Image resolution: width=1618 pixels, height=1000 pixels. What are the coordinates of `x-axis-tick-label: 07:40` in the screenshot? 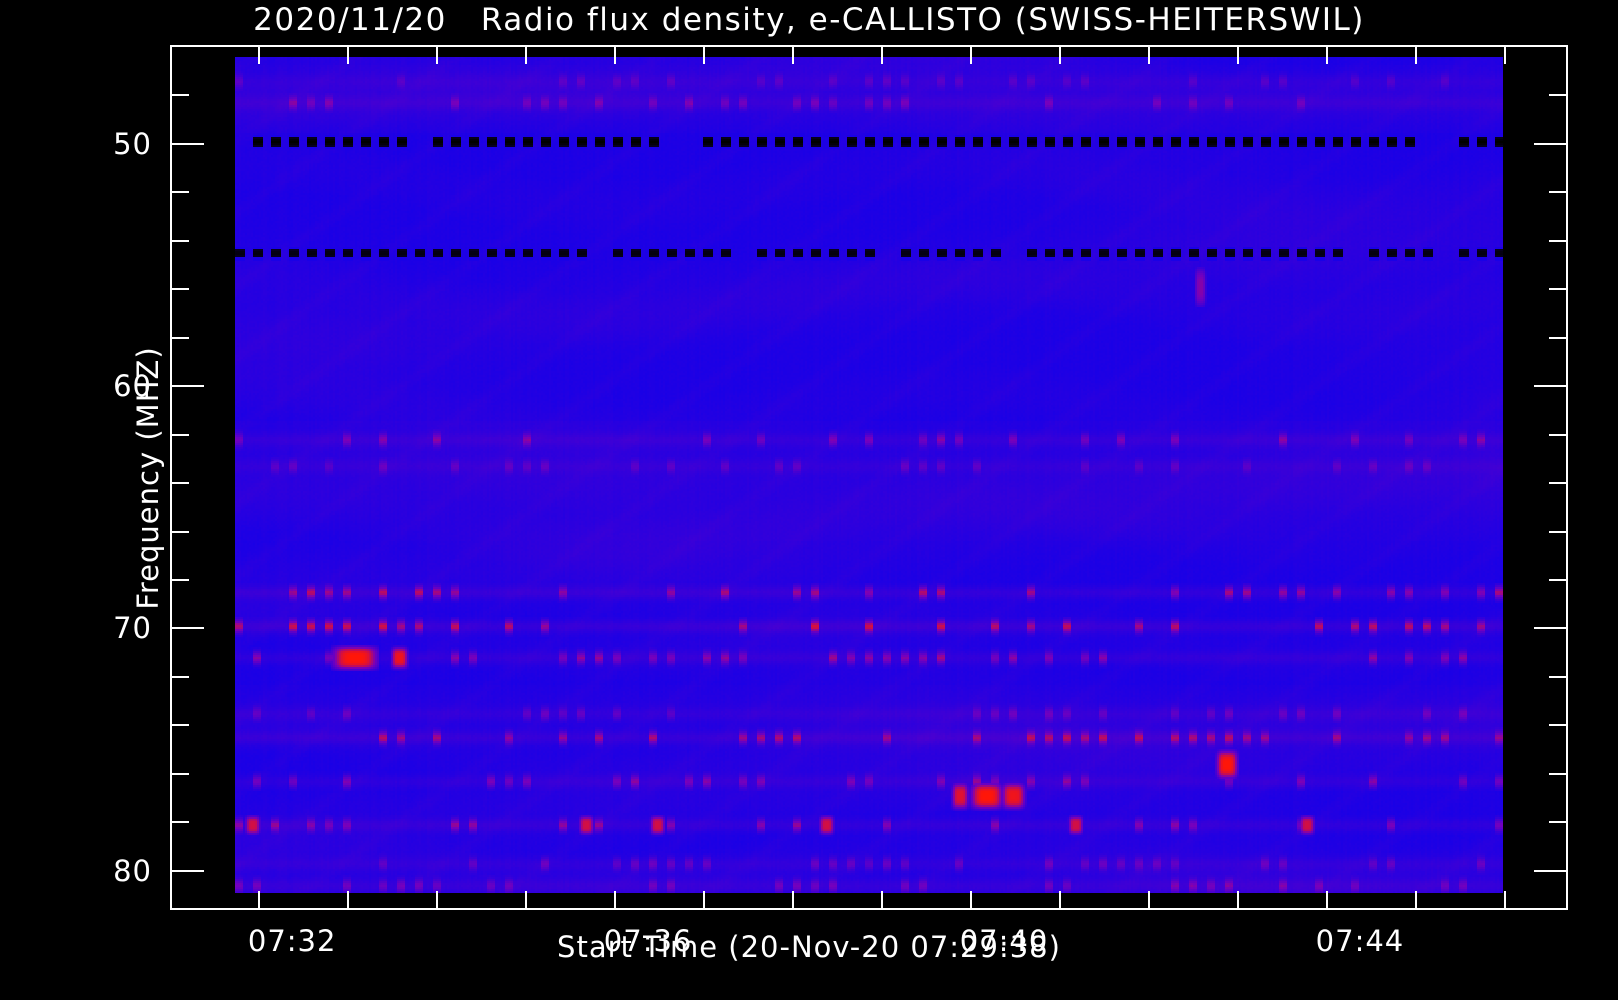 It's located at (1004, 941).